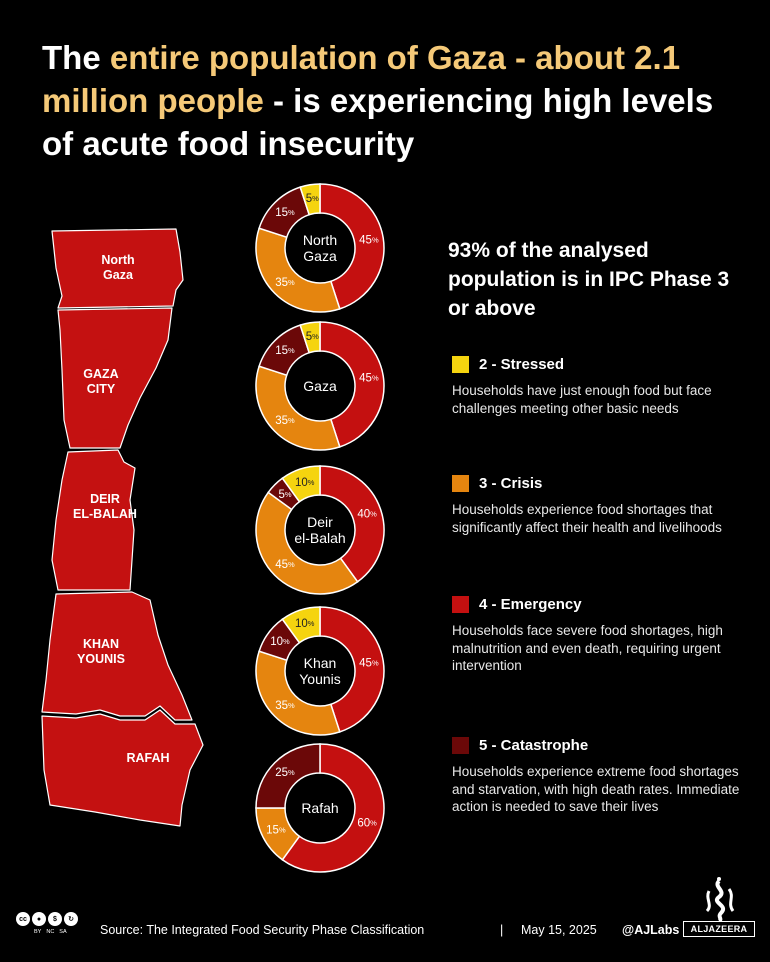 Image resolution: width=770 pixels, height=962 pixels. Describe the element at coordinates (71, 919) in the screenshot. I see `sa-icon: ↻` at that location.